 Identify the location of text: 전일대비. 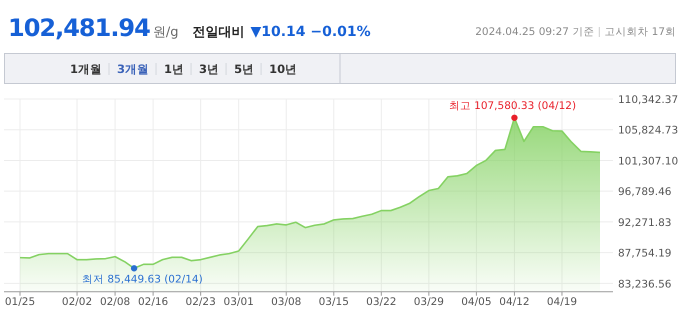
(218, 32).